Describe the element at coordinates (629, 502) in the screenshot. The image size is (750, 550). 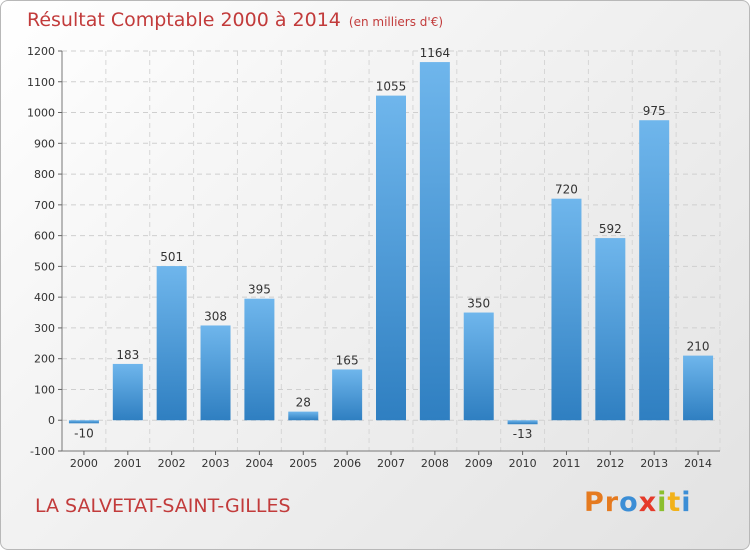
I see `logo-letter: o` at that location.